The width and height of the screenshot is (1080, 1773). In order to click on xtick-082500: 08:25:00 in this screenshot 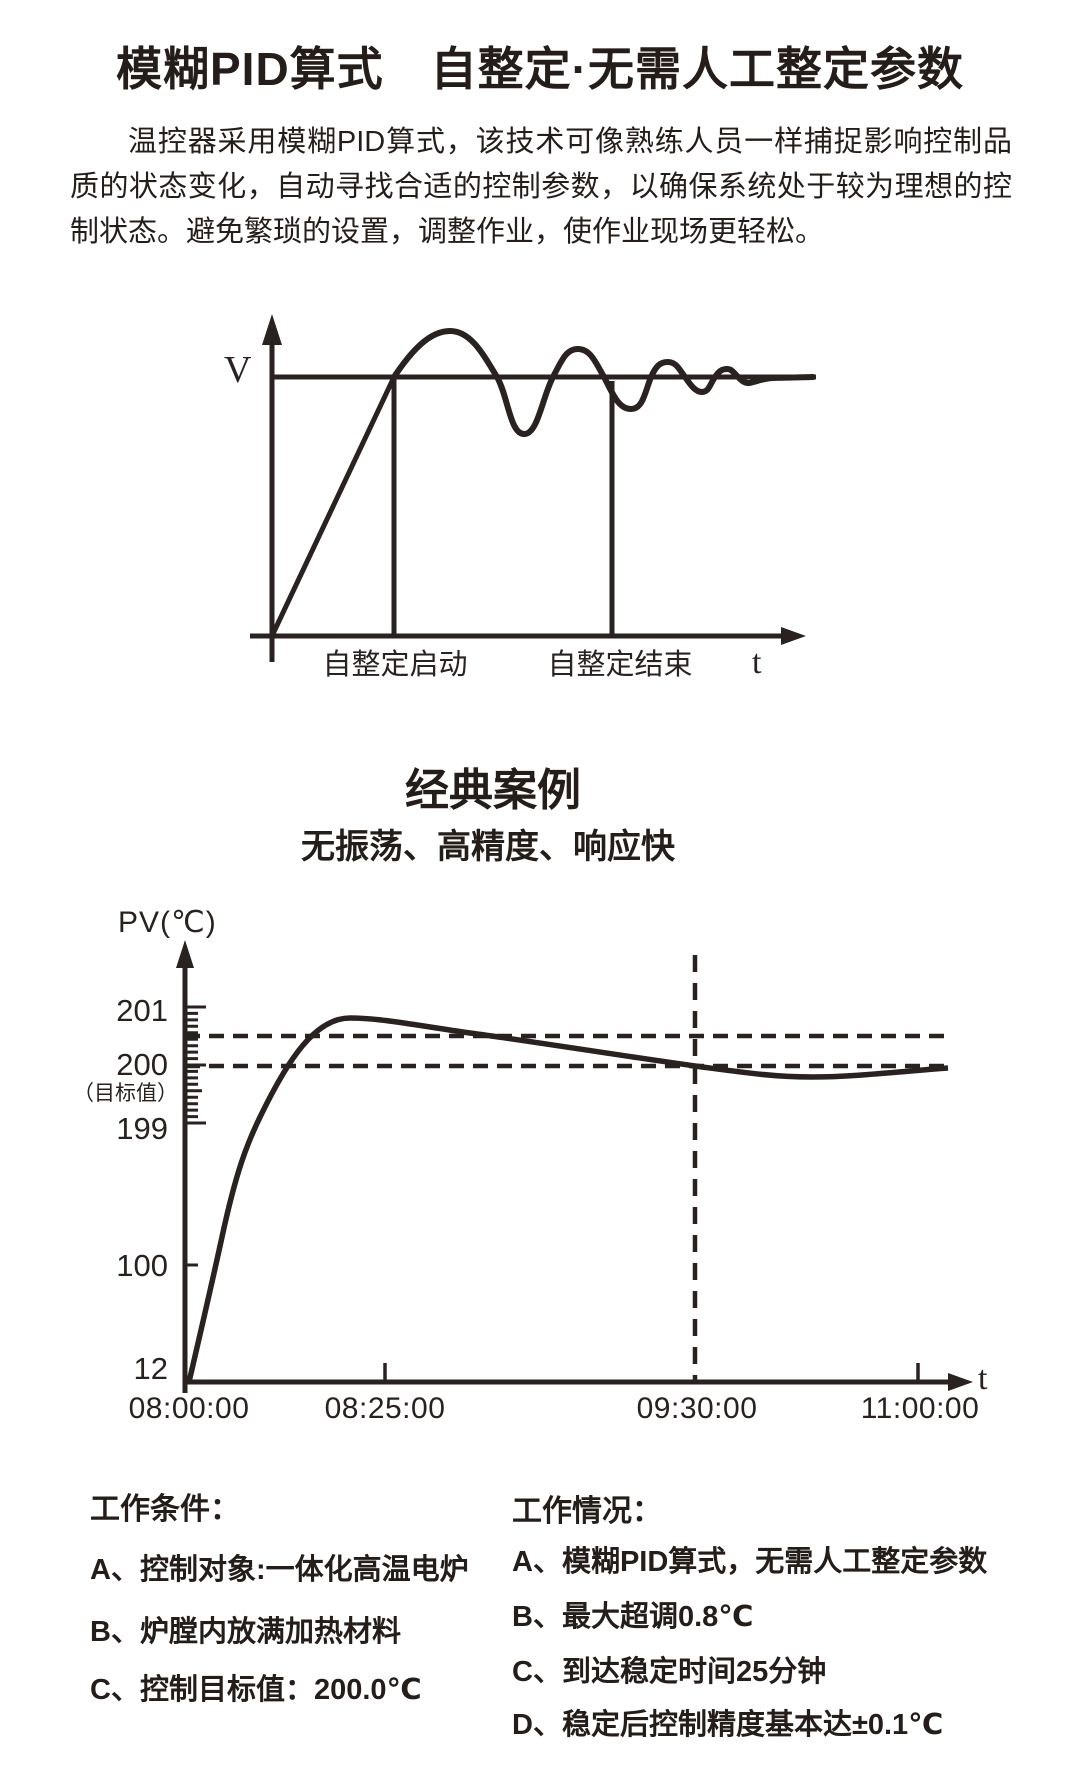, I will do `click(385, 1408)`.